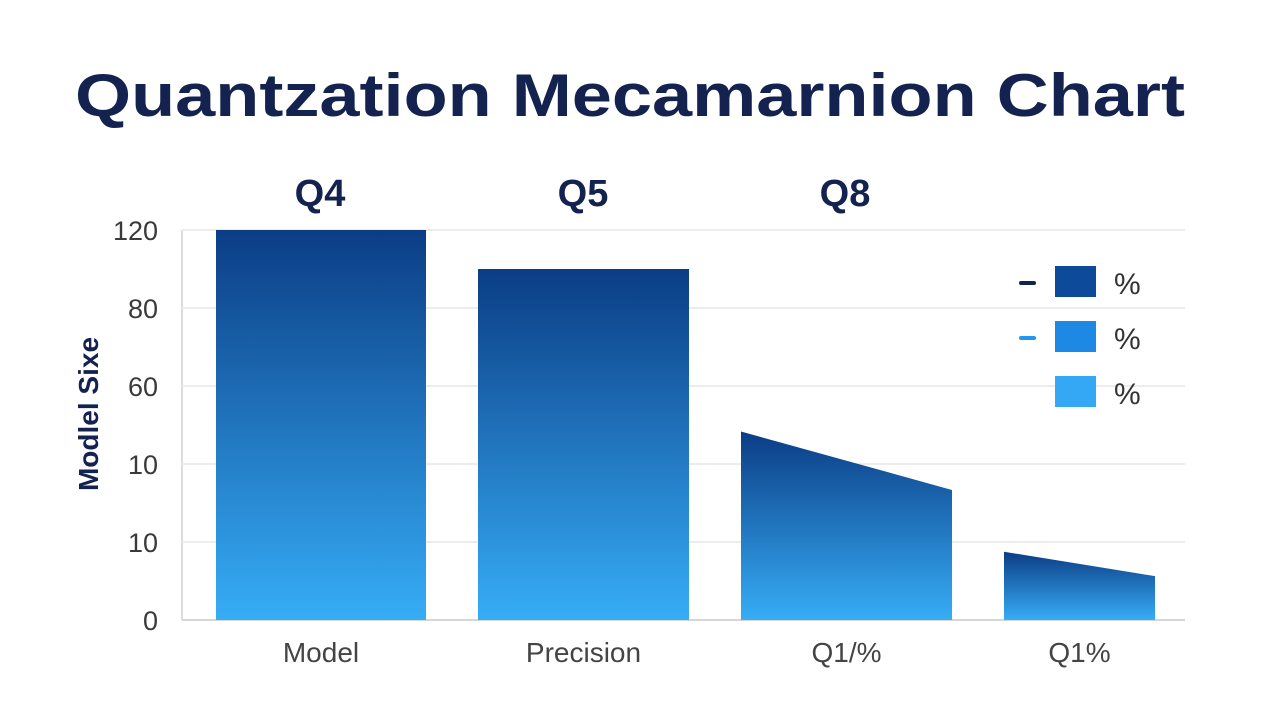  Describe the element at coordinates (135, 231) in the screenshot. I see `y-tick-label: 120` at that location.